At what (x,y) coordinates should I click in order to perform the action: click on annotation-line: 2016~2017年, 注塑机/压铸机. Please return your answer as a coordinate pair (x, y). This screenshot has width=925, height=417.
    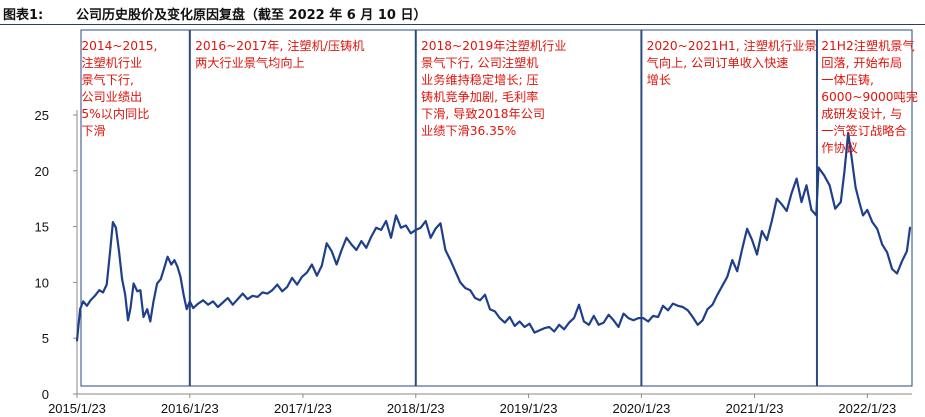
    Looking at the image, I should click on (279, 45).